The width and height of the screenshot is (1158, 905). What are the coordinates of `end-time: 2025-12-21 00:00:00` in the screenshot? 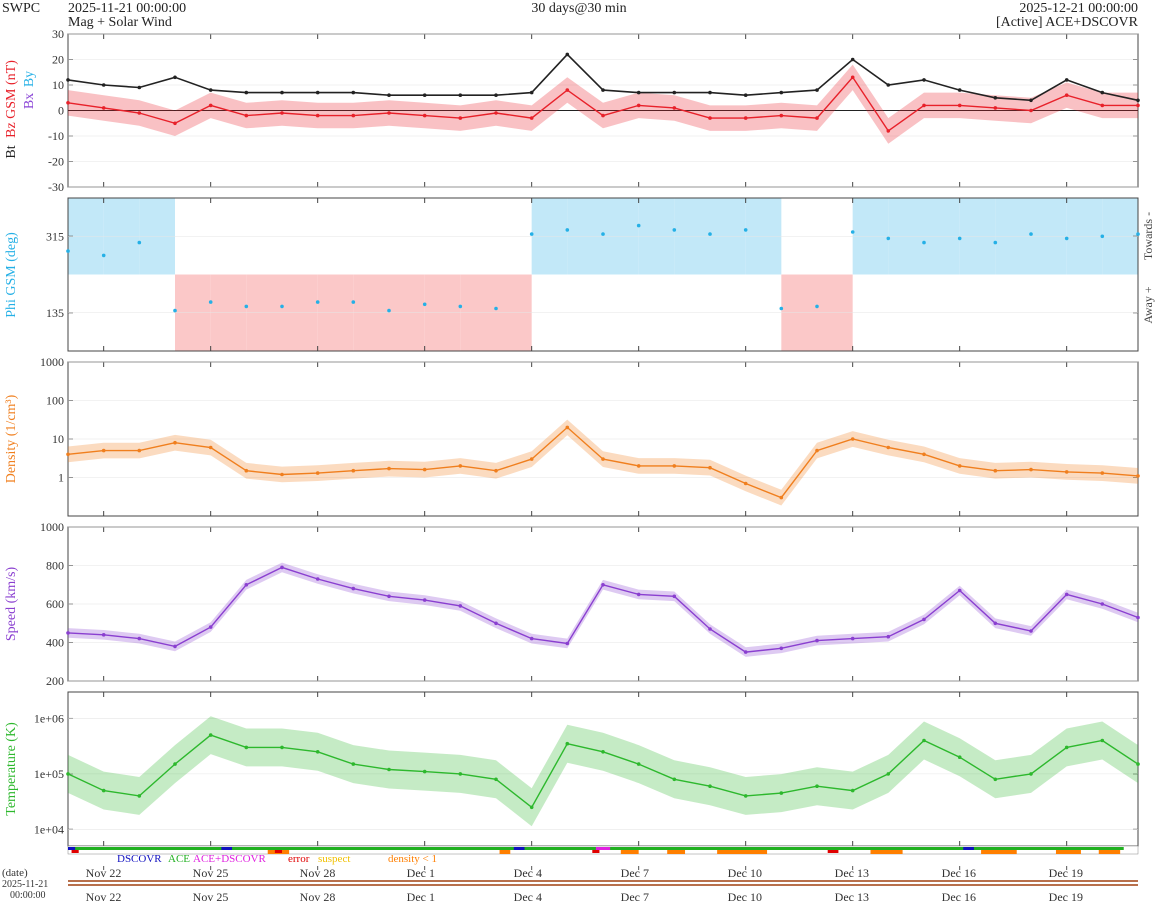 It's located at (1078, 8).